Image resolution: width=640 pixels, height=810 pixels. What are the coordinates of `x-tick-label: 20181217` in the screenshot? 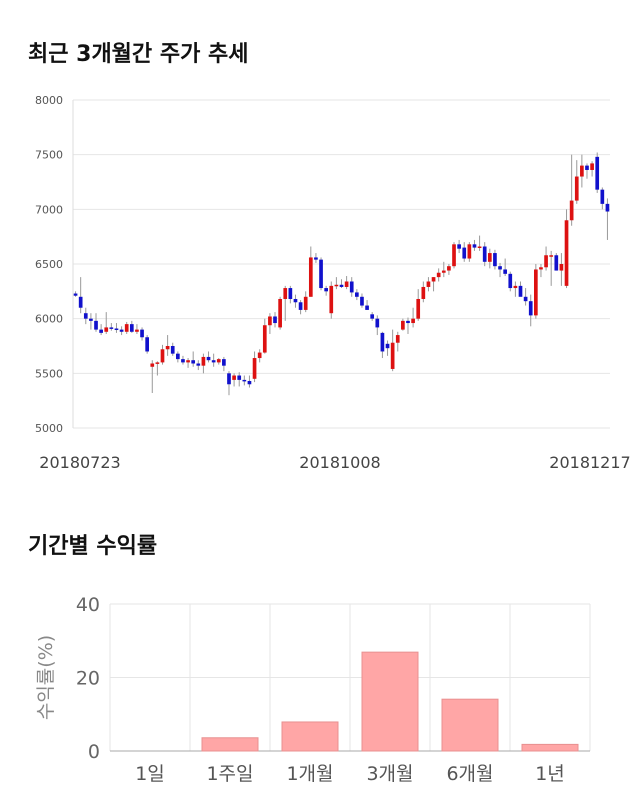 It's located at (589, 462).